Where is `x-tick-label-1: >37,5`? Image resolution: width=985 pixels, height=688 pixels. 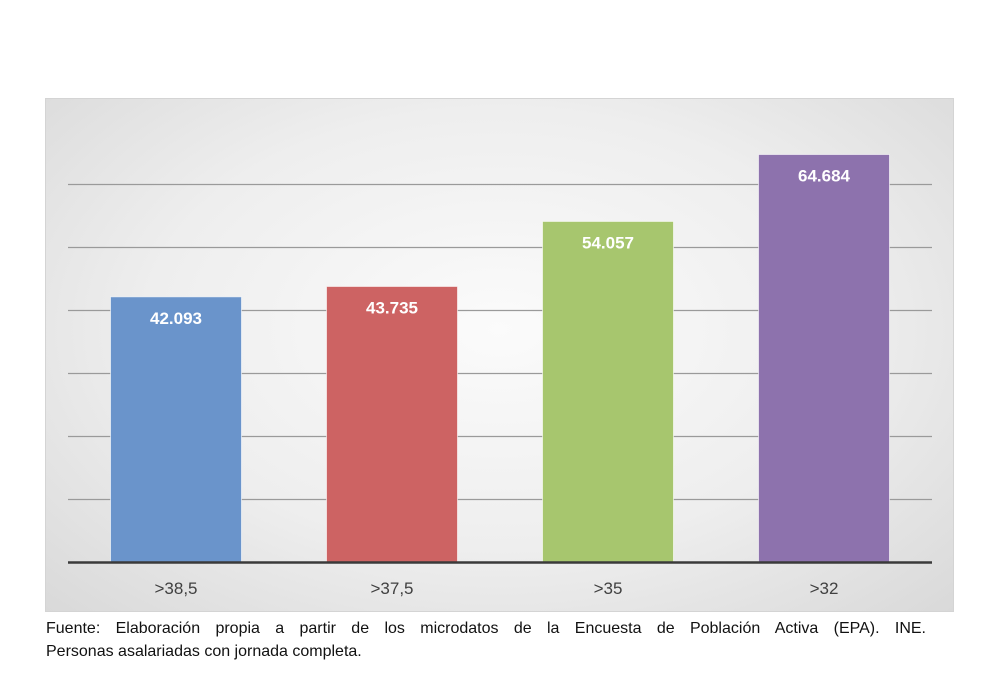 x-tick-label-1: >37,5 is located at coordinates (391, 588).